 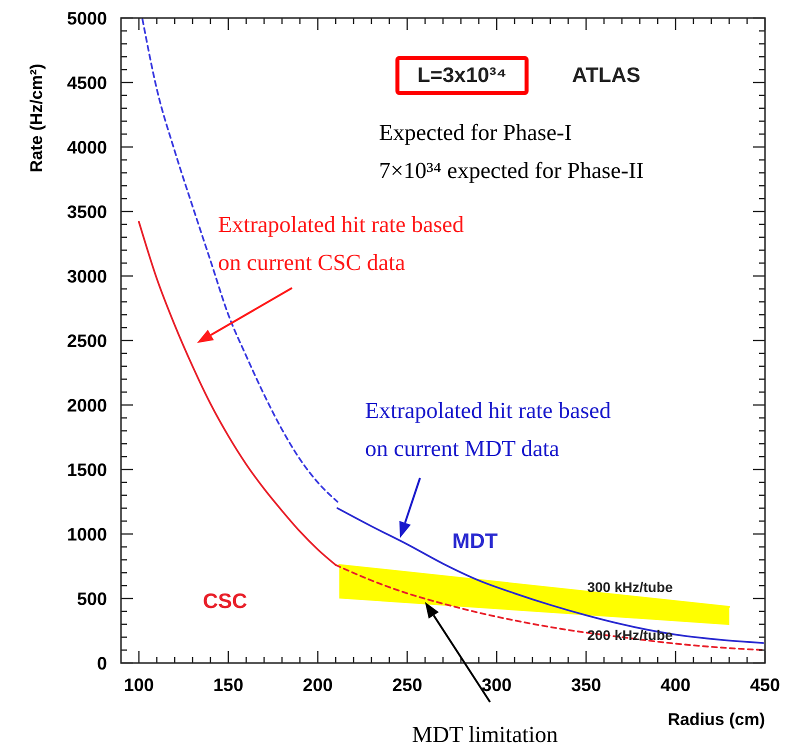 I want to click on annotation: L=3x10³⁴, so click(x=462, y=75).